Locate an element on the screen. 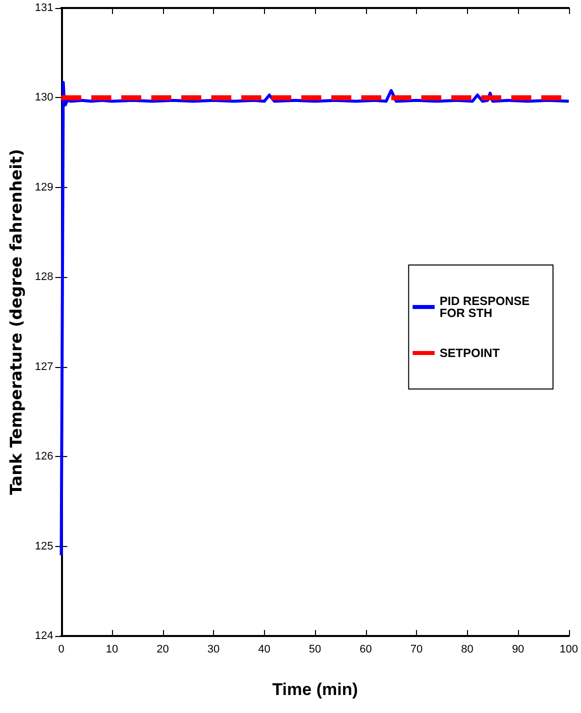 The height and width of the screenshot is (713, 581). y-tick-label: 130 is located at coordinates (44, 98).